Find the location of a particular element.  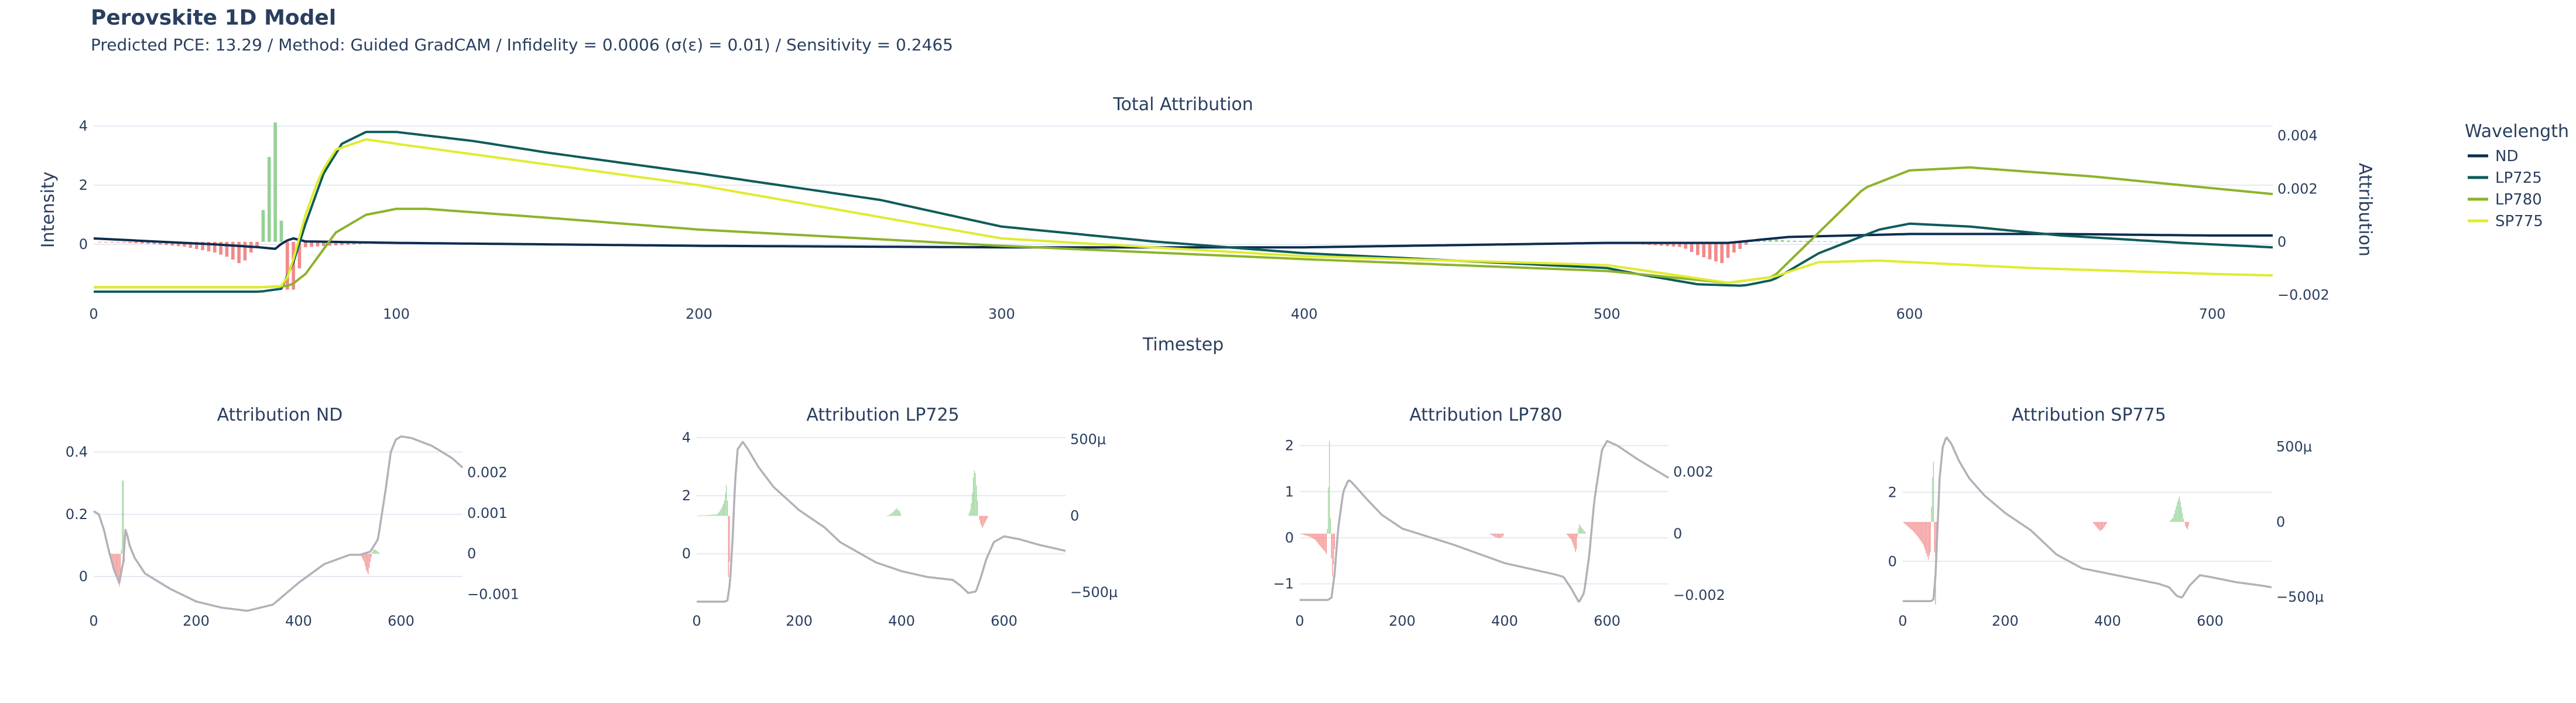

y2-tick-label-lp725: −500μ is located at coordinates (1094, 592).